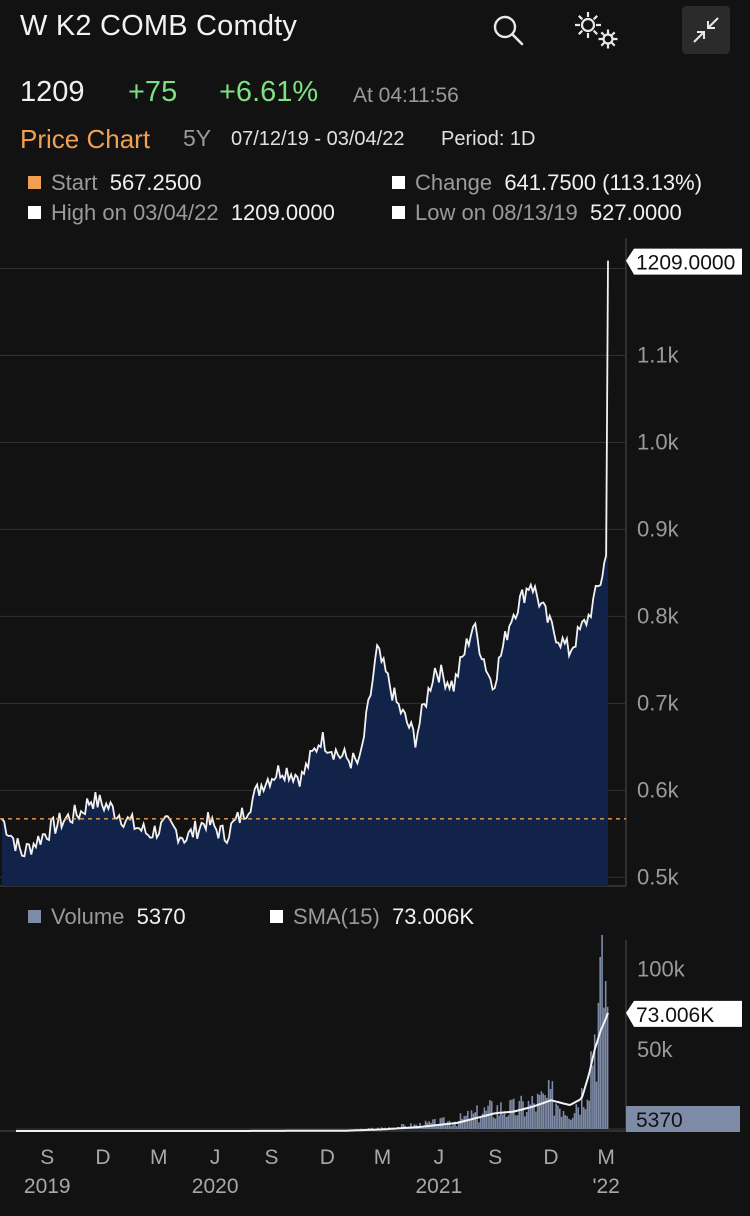 The width and height of the screenshot is (750, 1216). I want to click on y-tick-label: 0.6k, so click(658, 789).